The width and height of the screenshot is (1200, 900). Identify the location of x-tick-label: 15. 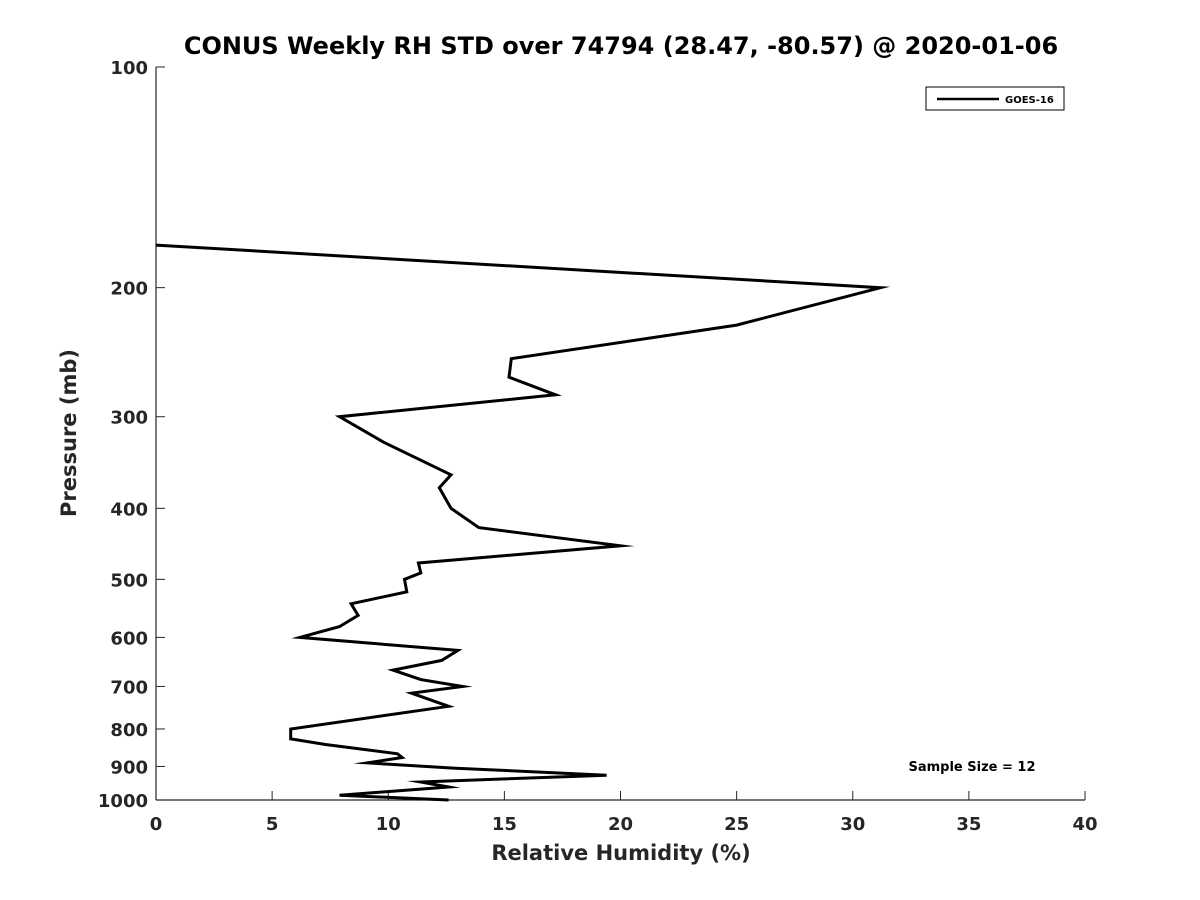
(504, 824).